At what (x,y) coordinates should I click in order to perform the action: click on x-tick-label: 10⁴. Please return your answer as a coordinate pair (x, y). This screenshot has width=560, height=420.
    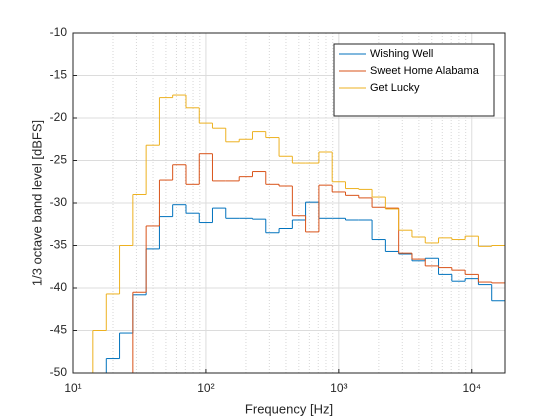
    Looking at the image, I should click on (472, 388).